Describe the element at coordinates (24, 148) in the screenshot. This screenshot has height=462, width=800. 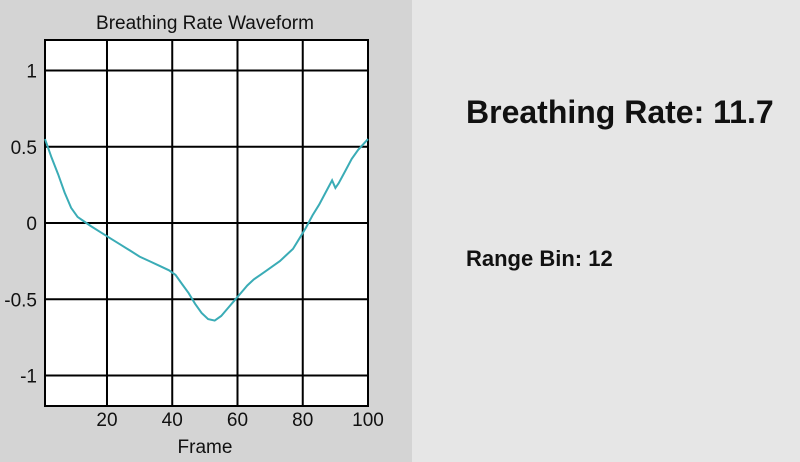
I see `y-tick-label: 0.5` at that location.